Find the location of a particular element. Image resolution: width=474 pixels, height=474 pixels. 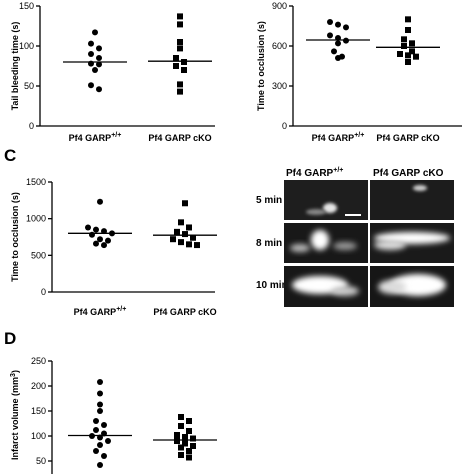

micrograph-8min-cko is located at coordinates (412, 243).